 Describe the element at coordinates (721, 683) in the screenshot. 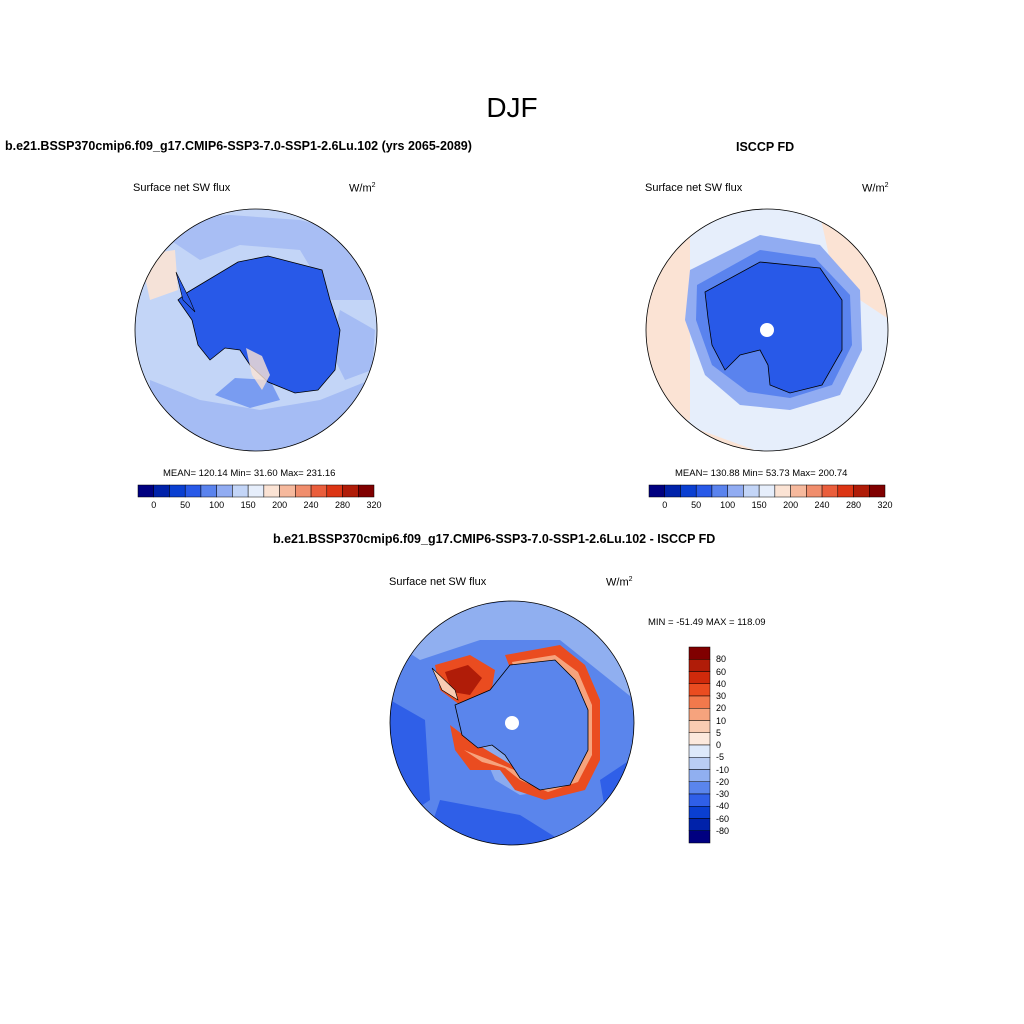

I see `colorbar-tick-label: 40` at that location.